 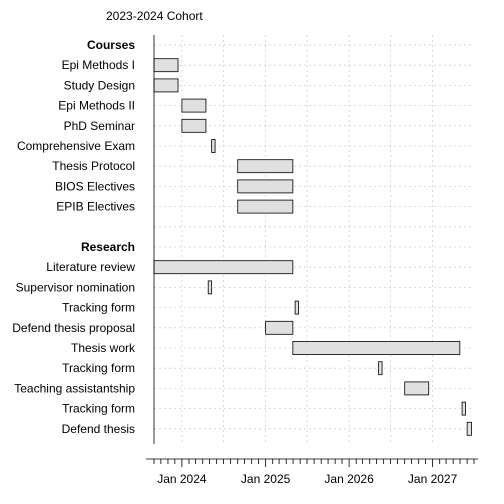 I want to click on x-tick-label: Jan 2027, so click(x=433, y=479).